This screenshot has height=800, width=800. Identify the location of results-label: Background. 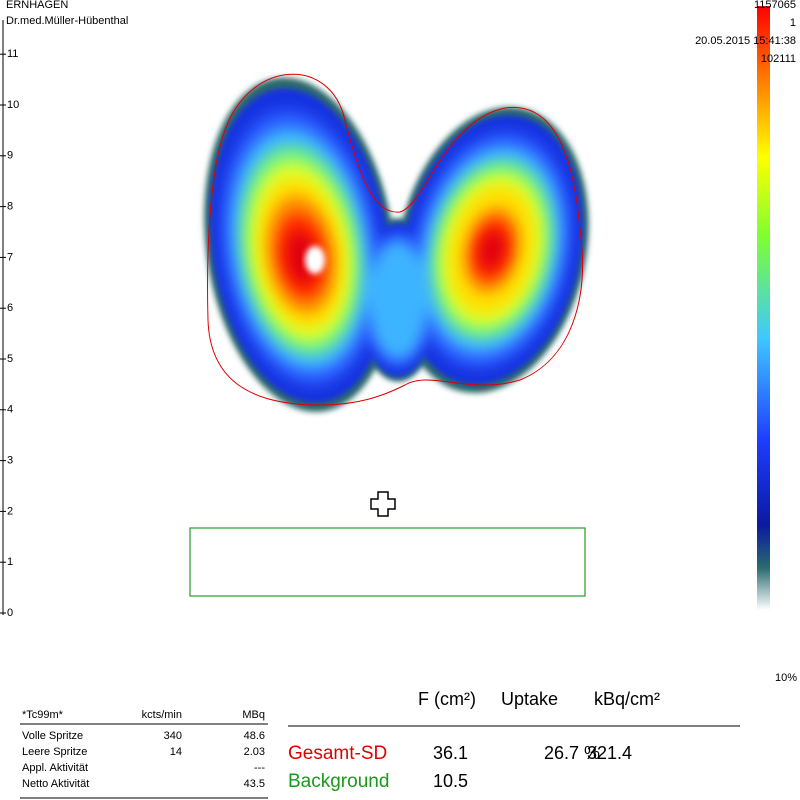
(338, 781).